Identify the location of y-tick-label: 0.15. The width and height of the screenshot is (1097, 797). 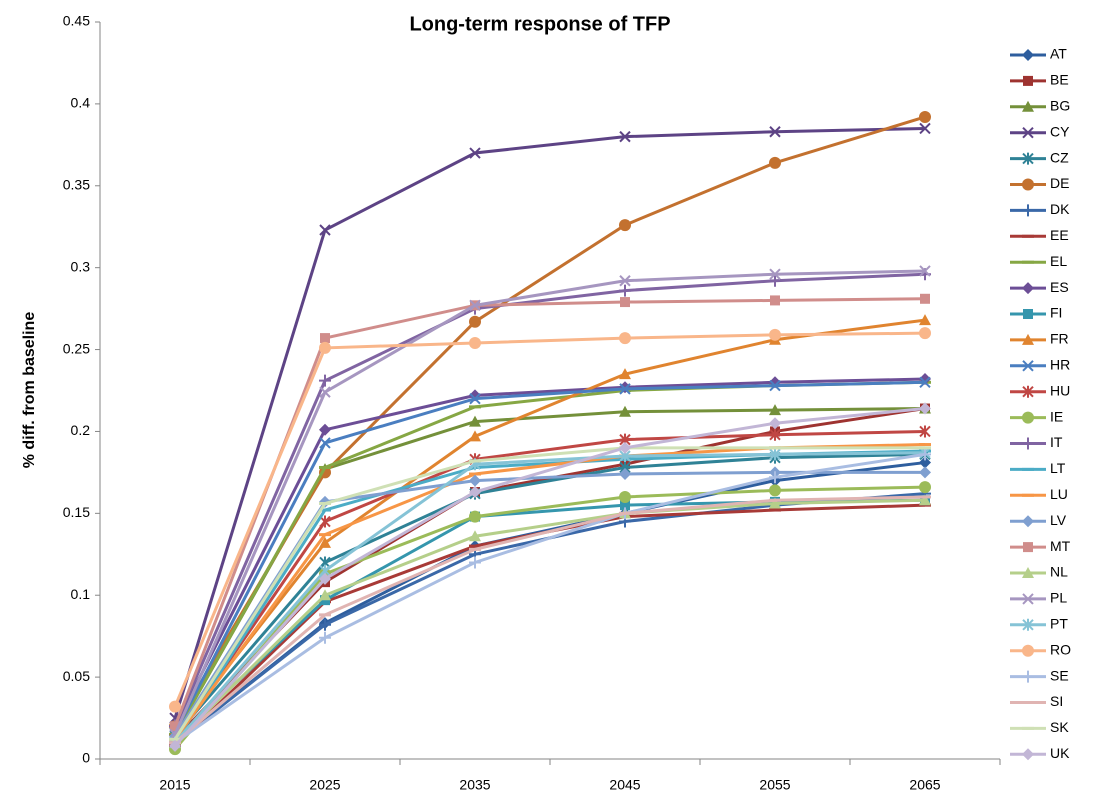
(76, 512).